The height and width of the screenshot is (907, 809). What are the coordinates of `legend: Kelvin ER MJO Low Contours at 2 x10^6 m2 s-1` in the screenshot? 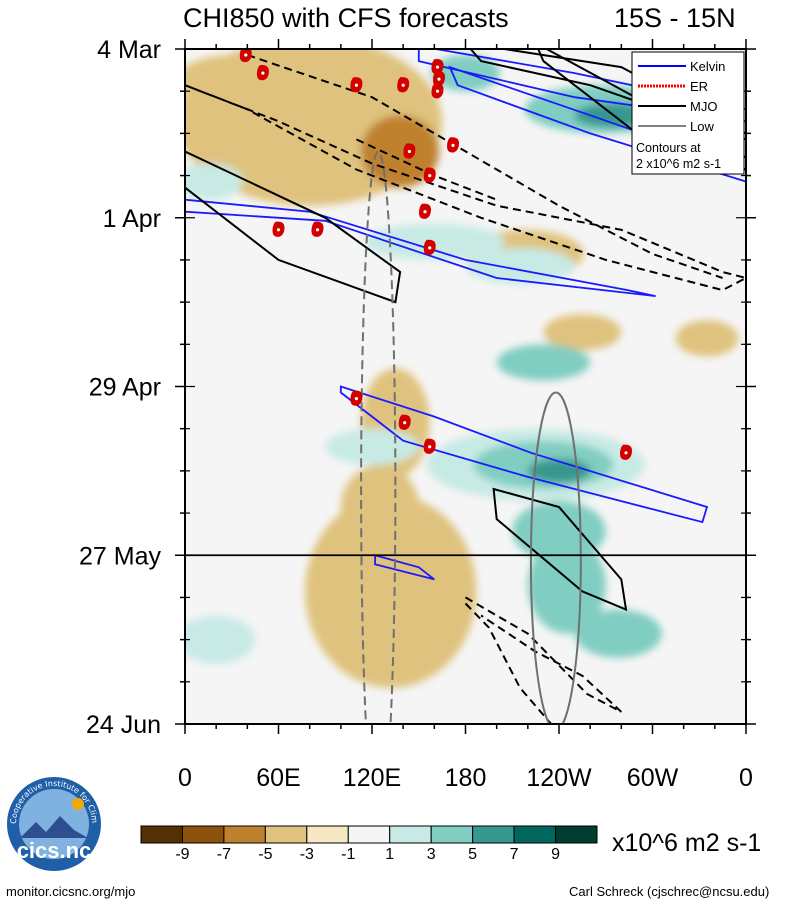 It's located at (688, 113).